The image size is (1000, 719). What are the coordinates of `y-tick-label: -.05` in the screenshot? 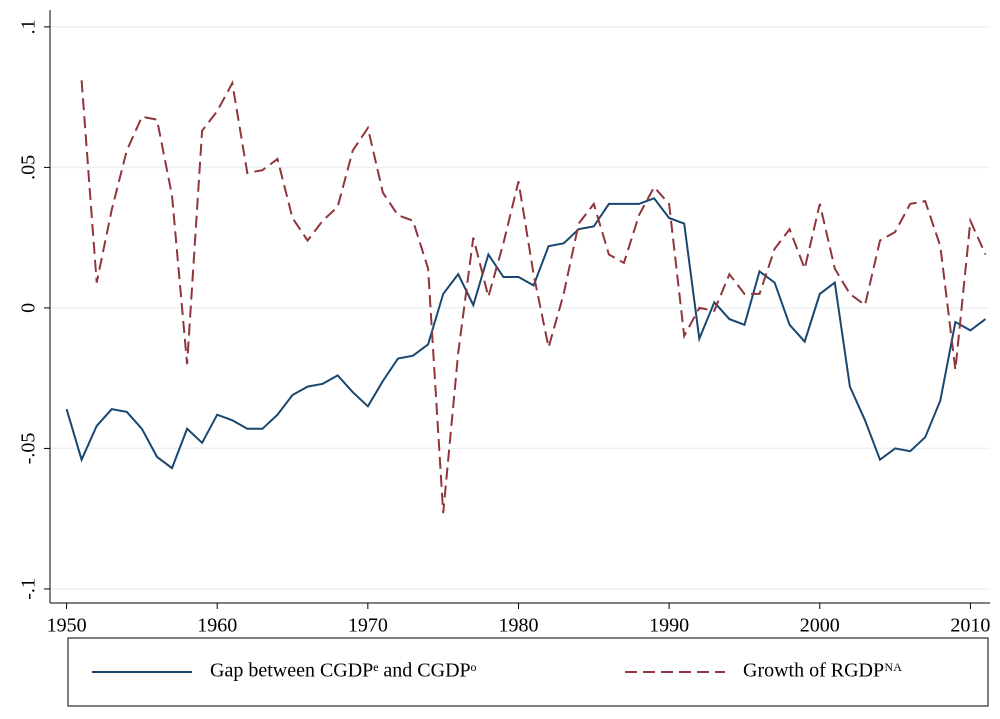 It's located at (29, 449).